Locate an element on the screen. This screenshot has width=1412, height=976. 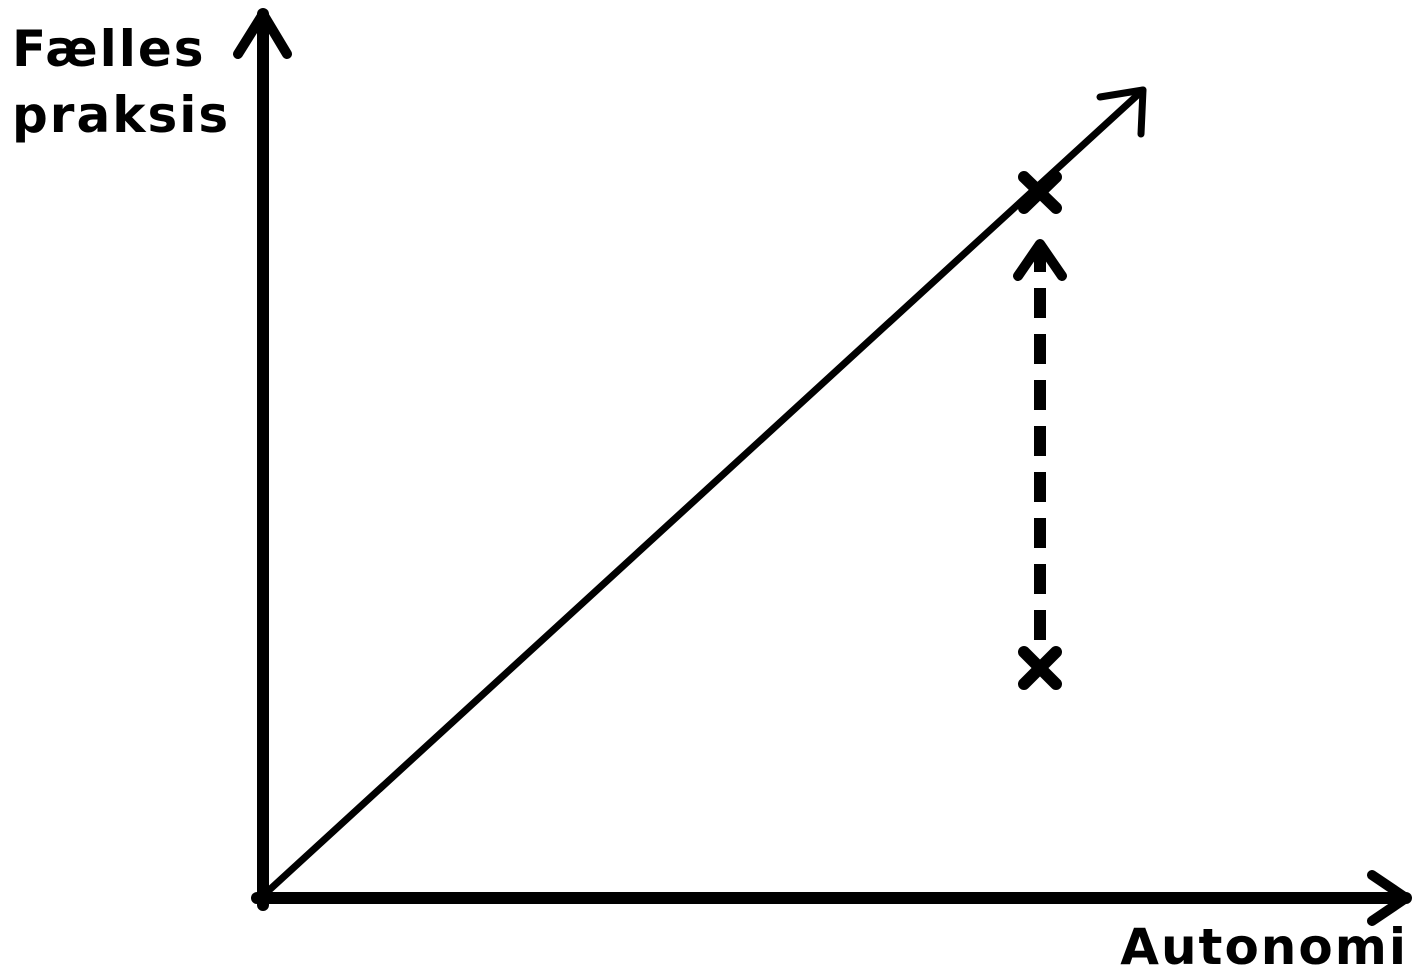
x-axis-arrowhead is located at coordinates (1389, 898).